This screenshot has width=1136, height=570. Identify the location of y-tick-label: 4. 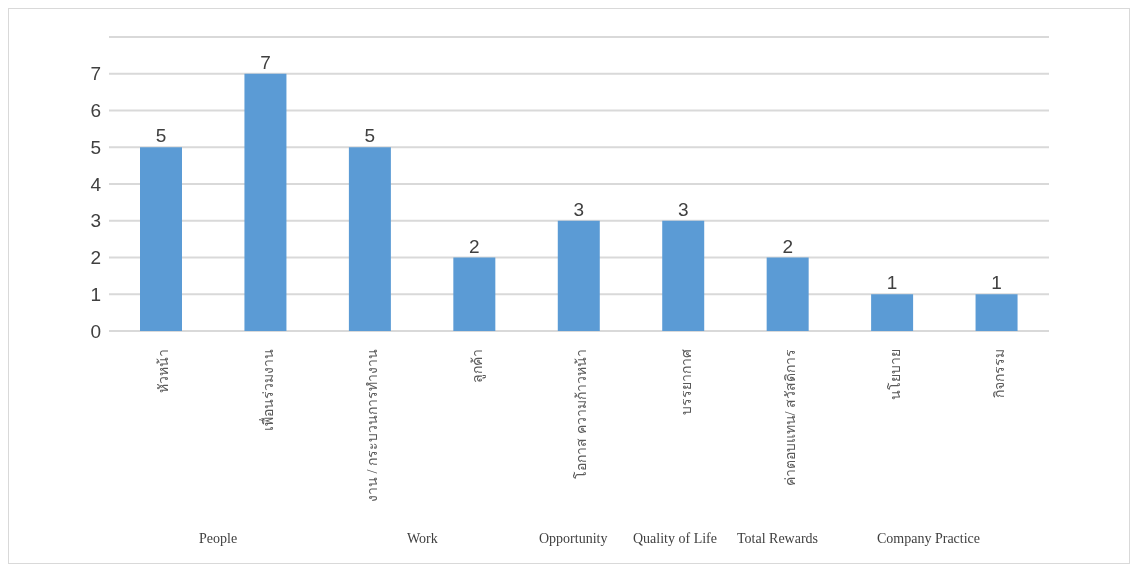
(96, 184).